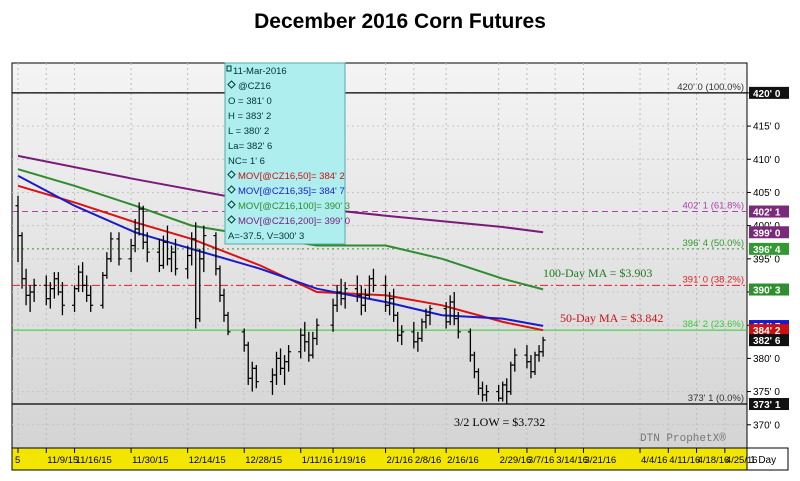 This screenshot has width=800, height=481. I want to click on info-low: L = 380' 2, so click(248, 131).